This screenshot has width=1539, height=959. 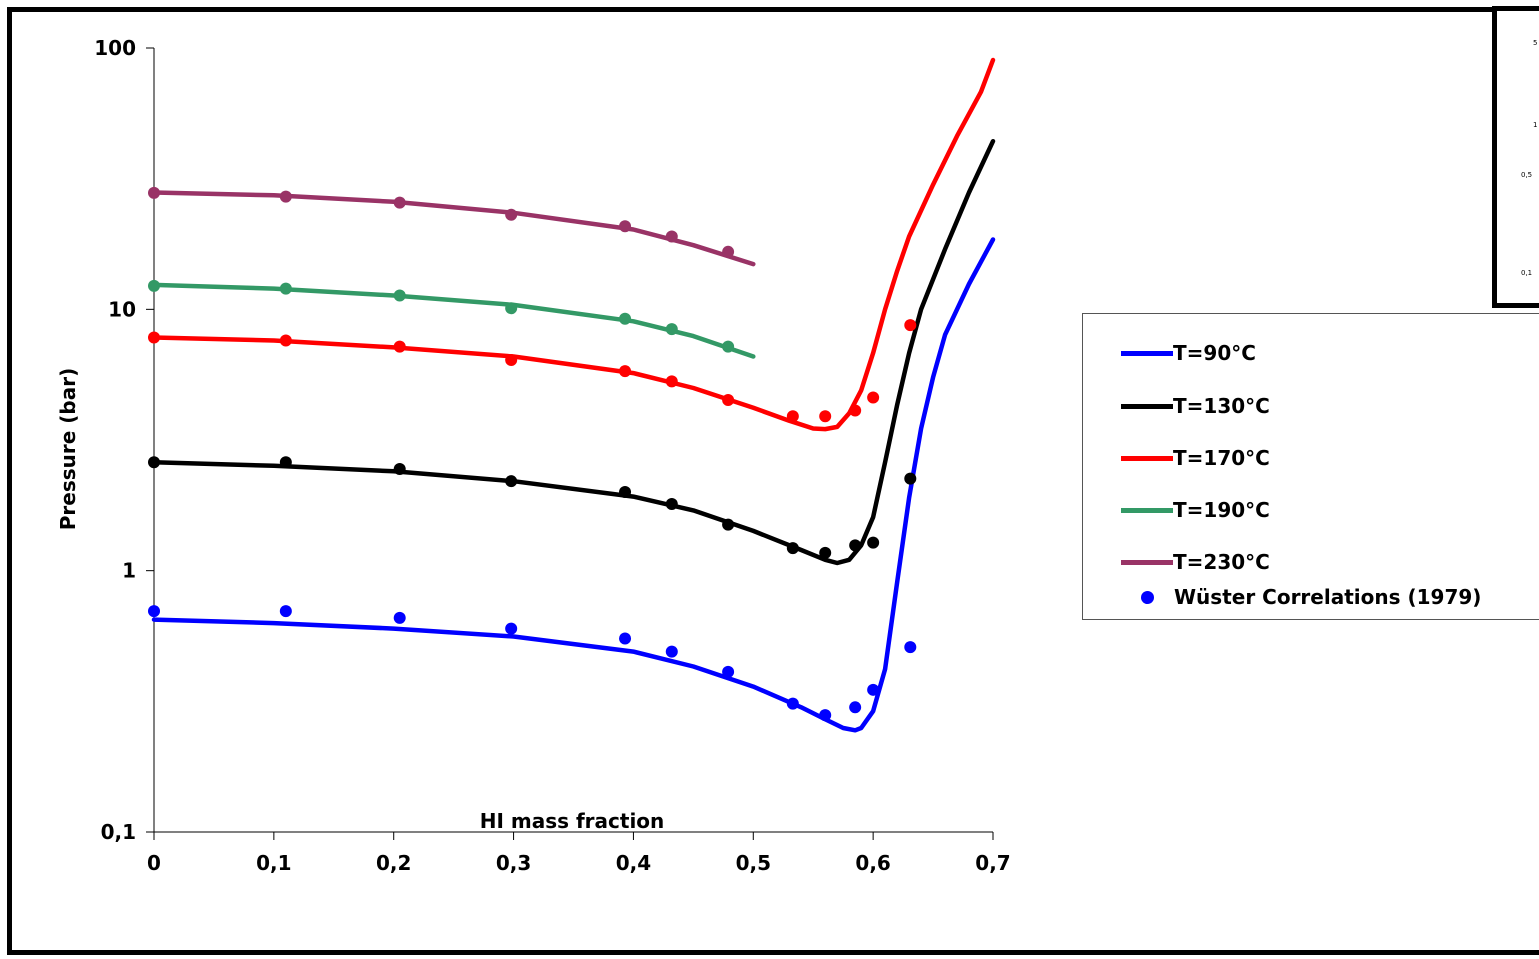 What do you see at coordinates (1527, 175) in the screenshot?
I see `inset-label: 0,5` at bounding box center [1527, 175].